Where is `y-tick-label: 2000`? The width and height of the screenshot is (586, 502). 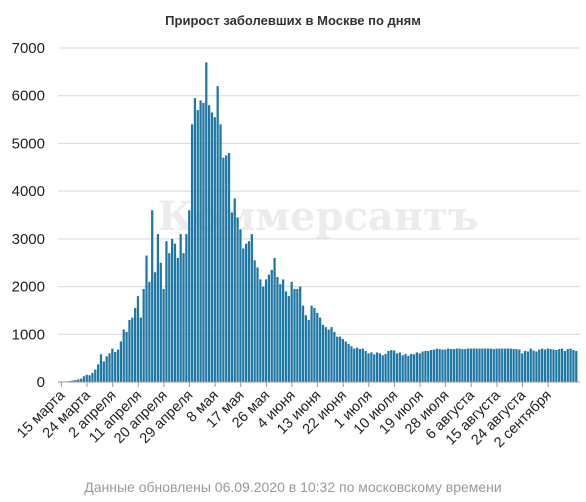 y-tick-label: 2000 is located at coordinates (28, 287).